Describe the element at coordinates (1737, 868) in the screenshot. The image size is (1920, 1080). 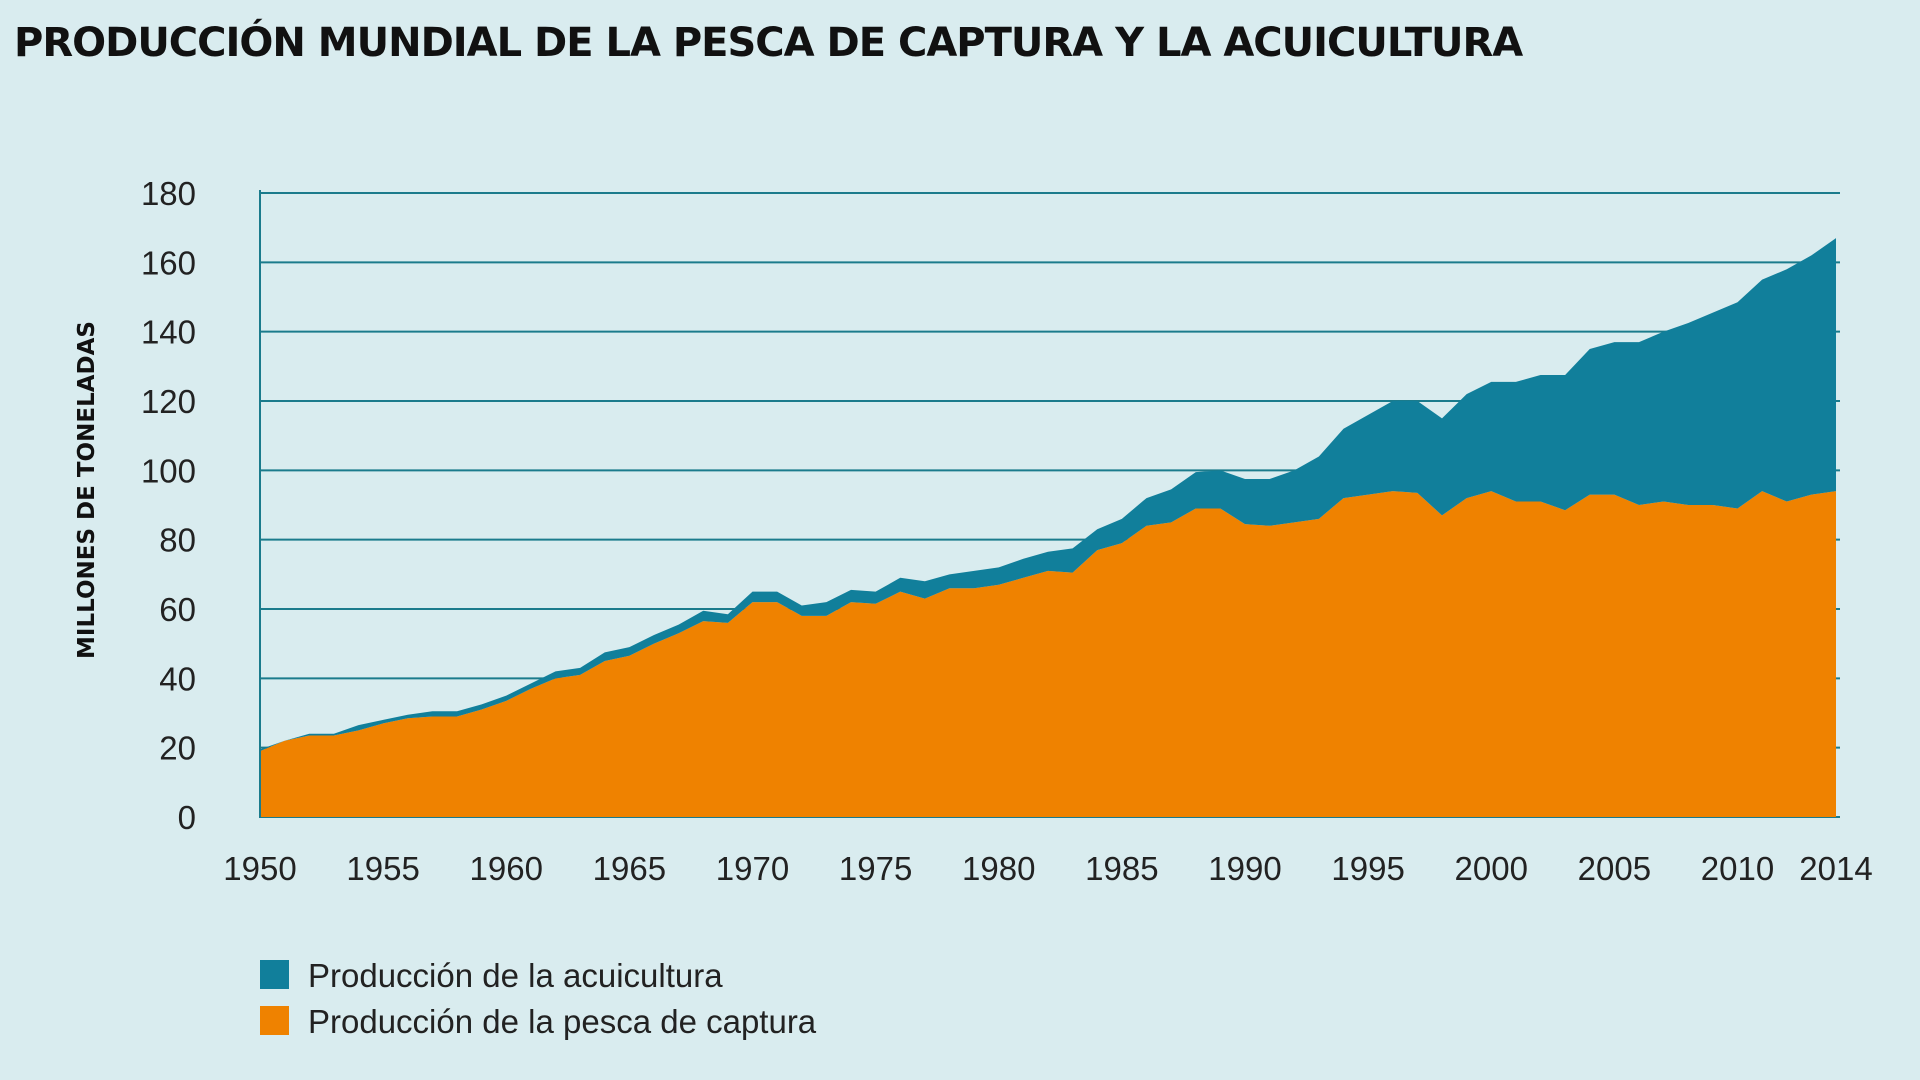
I see `x-tick-label: 2010` at that location.